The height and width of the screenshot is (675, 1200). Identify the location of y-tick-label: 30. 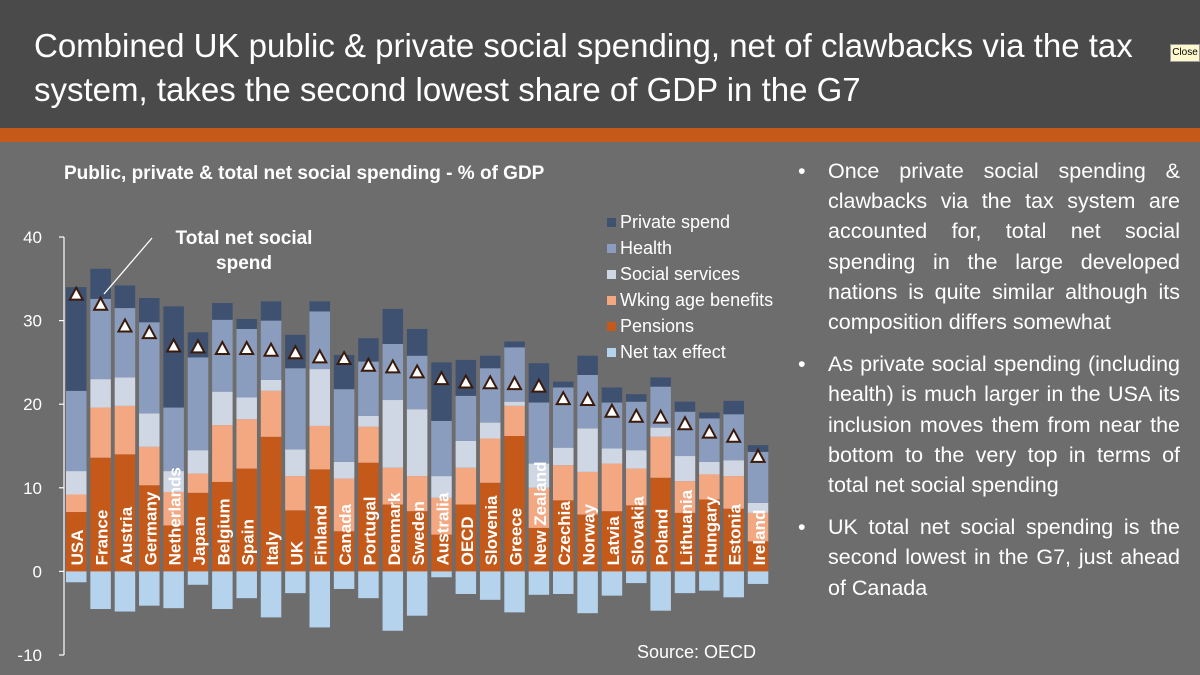
(32, 321).